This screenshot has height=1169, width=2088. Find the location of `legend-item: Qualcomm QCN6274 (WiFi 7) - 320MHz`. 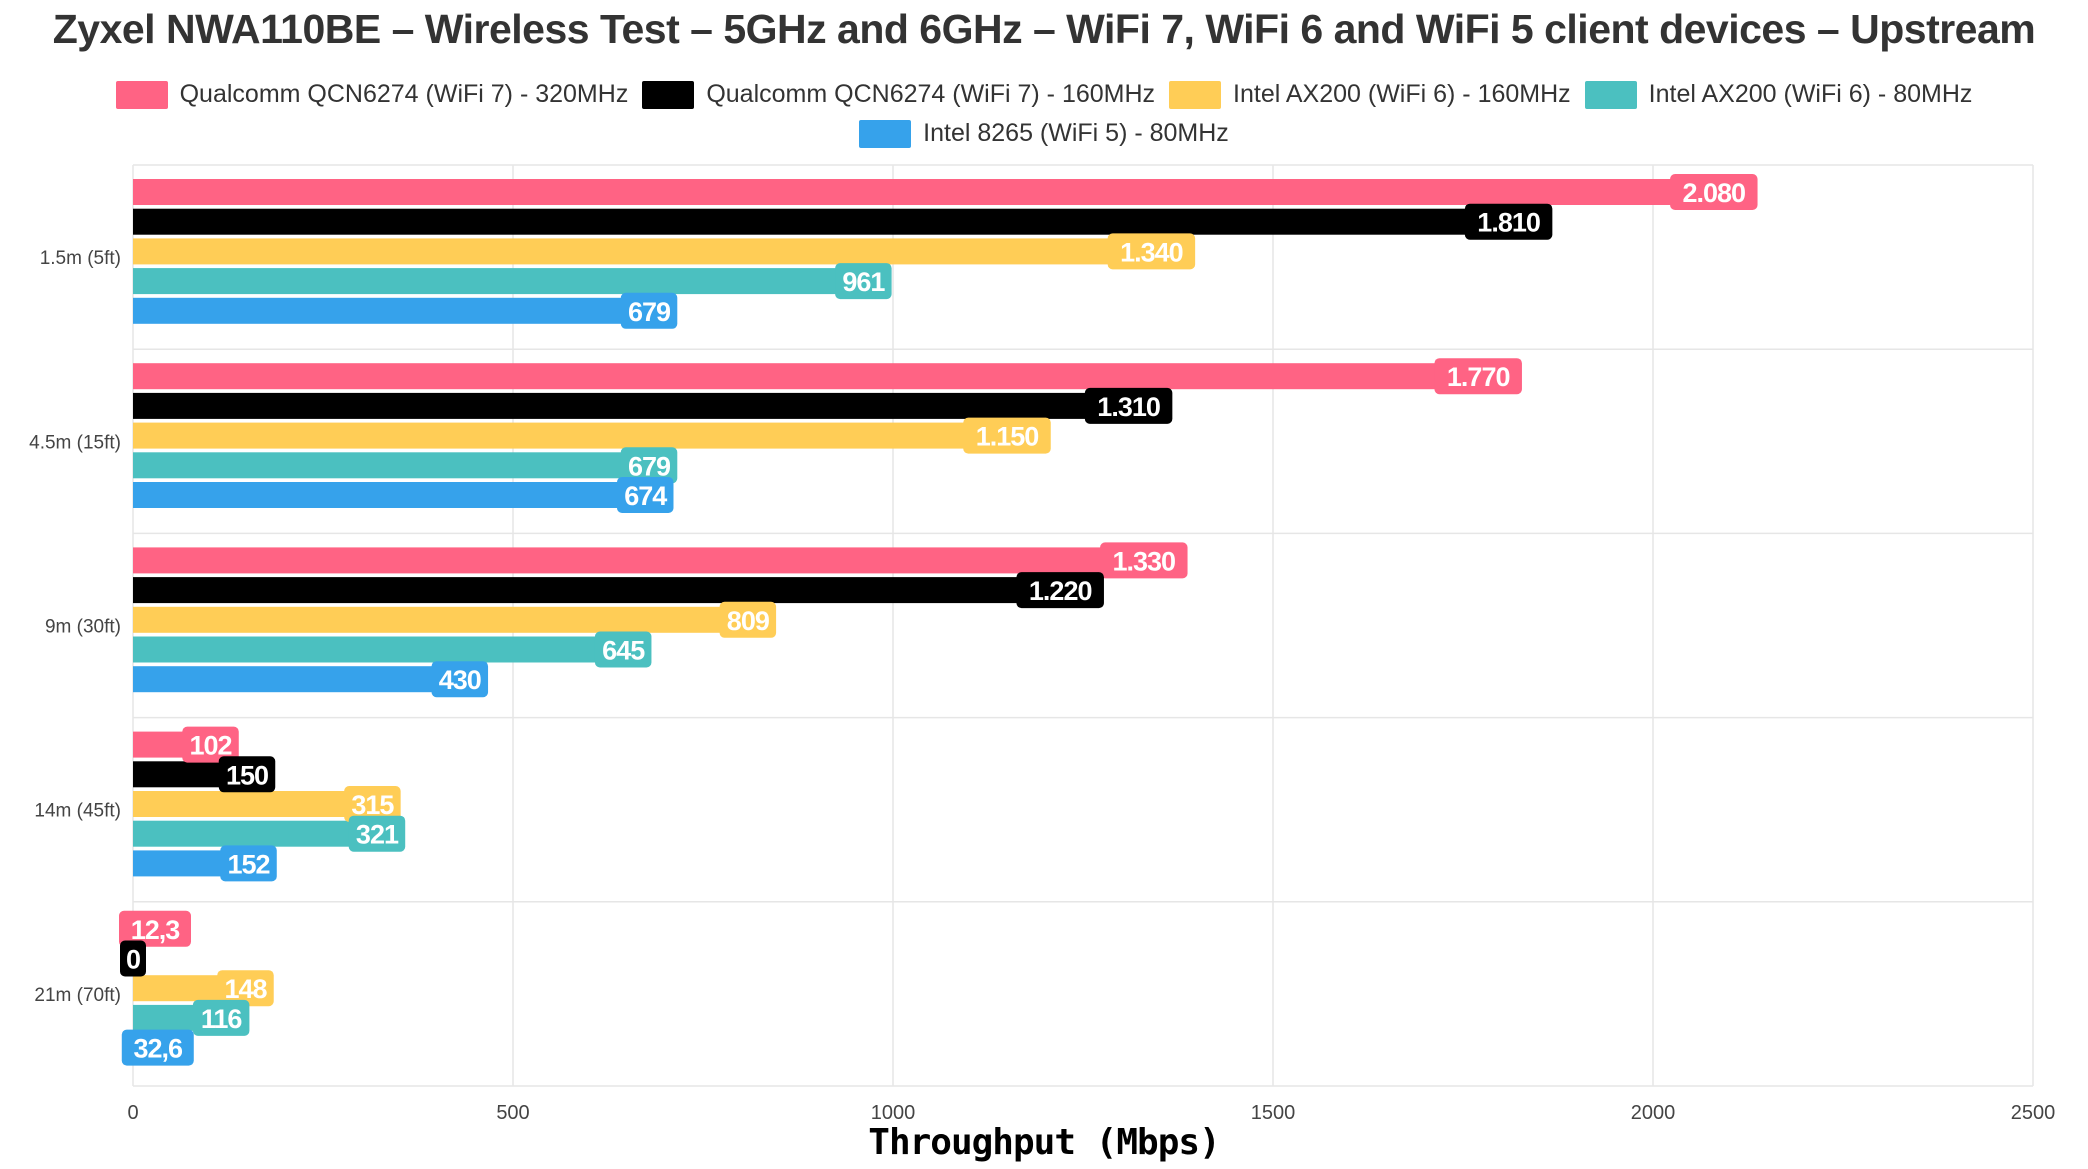

legend-item: Qualcomm QCN6274 (WiFi 7) - 320MHz is located at coordinates (372, 94).